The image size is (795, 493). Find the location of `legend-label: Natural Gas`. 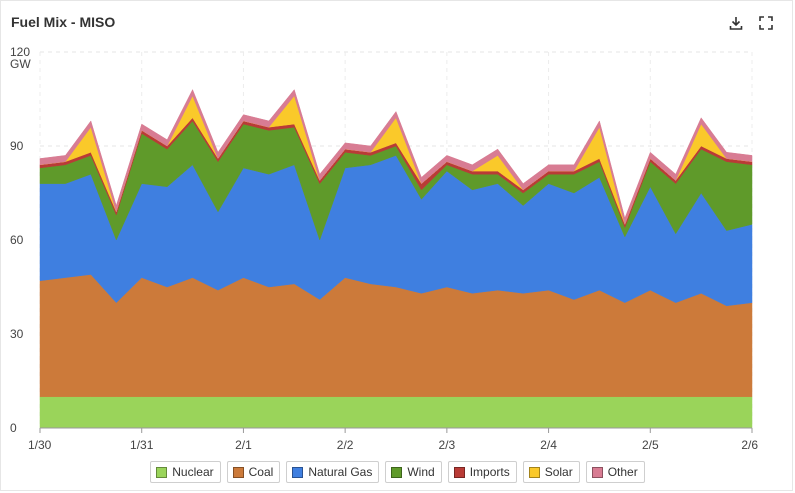

legend-label: Natural Gas is located at coordinates (340, 472).